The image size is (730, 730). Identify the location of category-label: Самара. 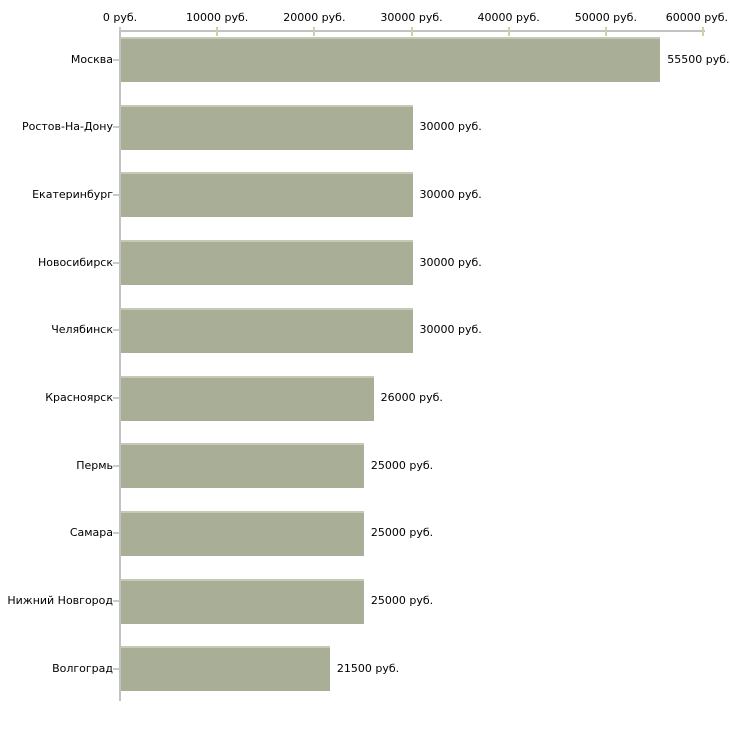
(91, 533).